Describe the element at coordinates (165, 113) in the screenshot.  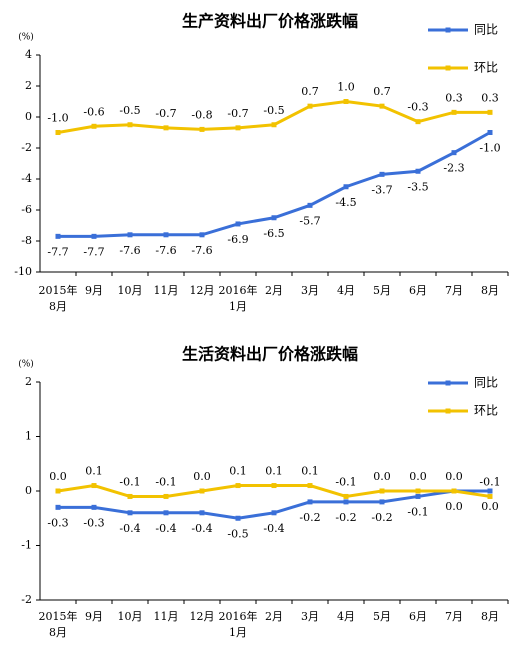
I see `data-label: -0.7` at that location.